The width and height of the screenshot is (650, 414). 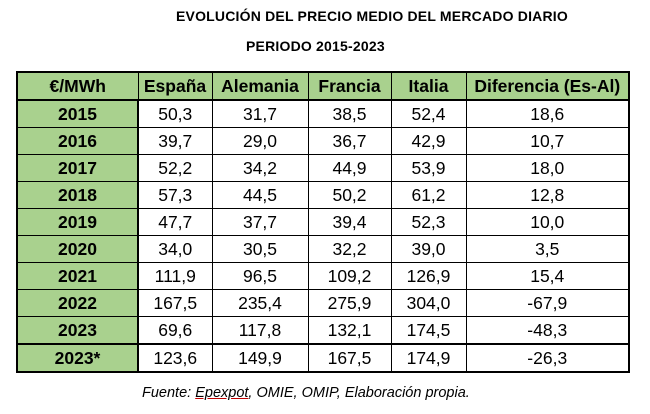 What do you see at coordinates (222, 393) in the screenshot?
I see `source-epexspot: Epexpot` at bounding box center [222, 393].